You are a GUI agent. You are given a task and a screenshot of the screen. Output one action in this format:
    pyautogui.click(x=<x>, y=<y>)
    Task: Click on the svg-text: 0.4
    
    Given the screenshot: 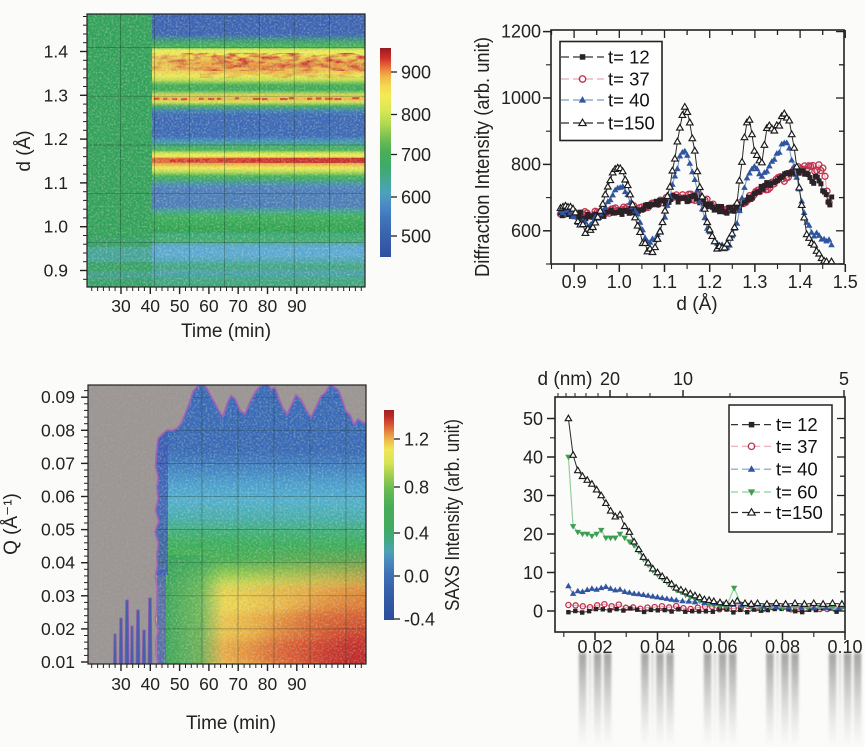 What is the action you would take?
    pyautogui.click(x=416, y=534)
    